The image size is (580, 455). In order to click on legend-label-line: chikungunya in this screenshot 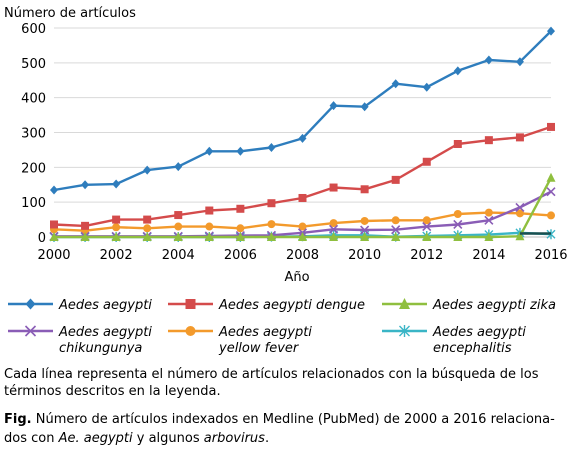, I will do `click(100, 348)`.